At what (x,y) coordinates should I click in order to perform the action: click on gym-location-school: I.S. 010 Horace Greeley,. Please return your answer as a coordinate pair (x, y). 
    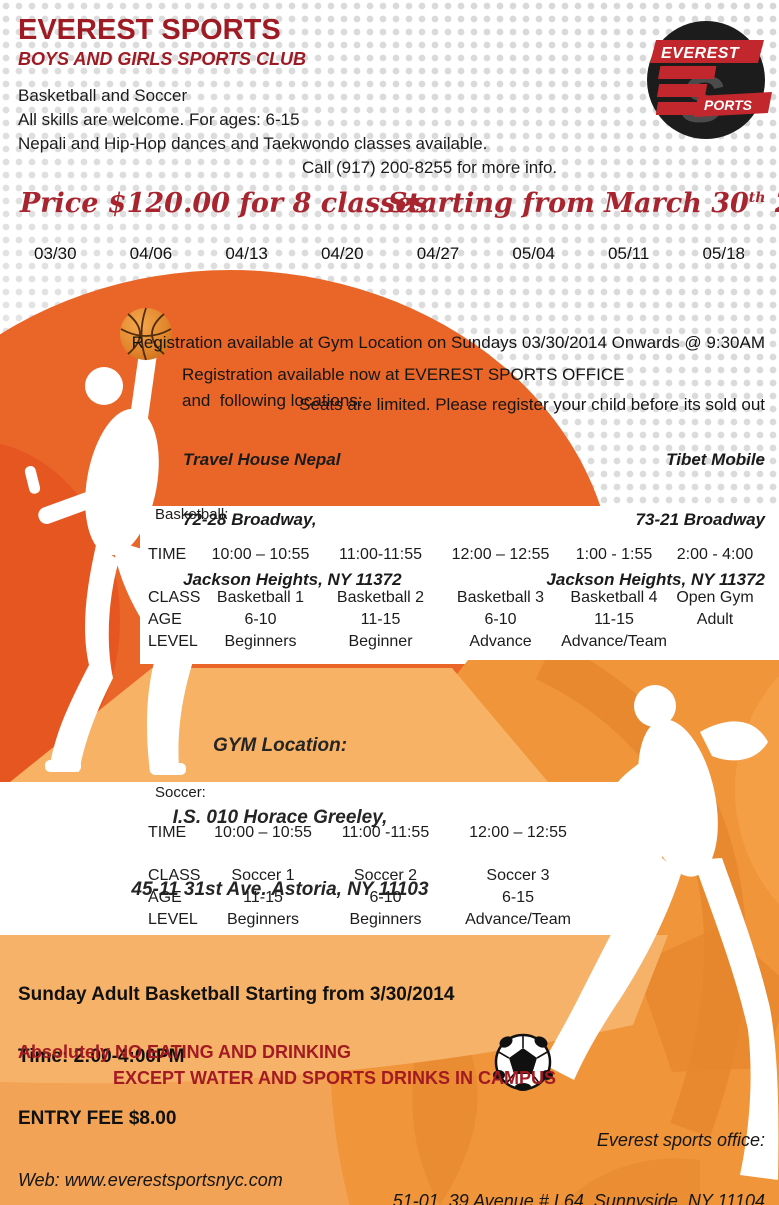
    Looking at the image, I should click on (280, 817).